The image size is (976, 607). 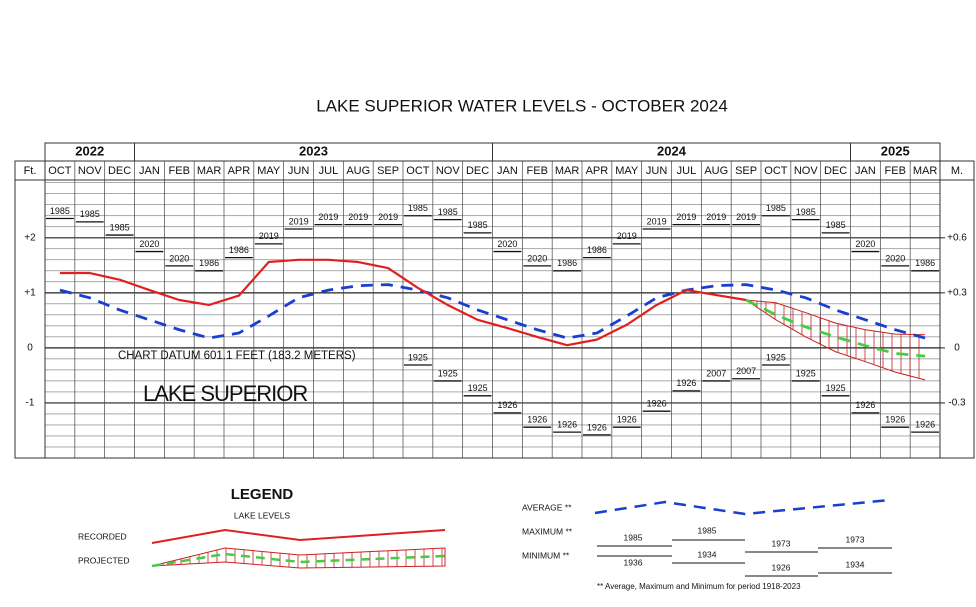 What do you see at coordinates (225, 393) in the screenshot?
I see `lake-name: LAKE SUPERIOR` at bounding box center [225, 393].